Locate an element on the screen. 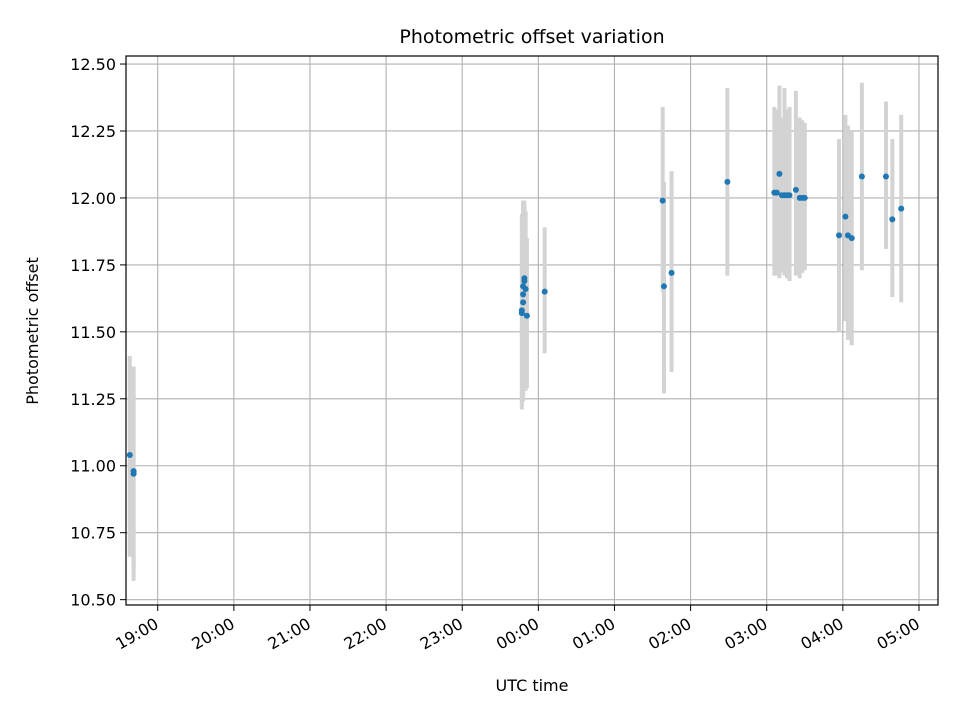 Image resolution: width=960 pixels, height=720 pixels. y-tick-label: 10.50 is located at coordinates (93, 600).